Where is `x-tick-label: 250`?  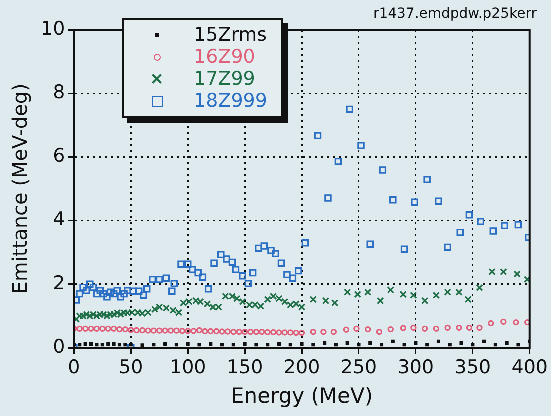
x-tick-label: 250 is located at coordinates (359, 367).